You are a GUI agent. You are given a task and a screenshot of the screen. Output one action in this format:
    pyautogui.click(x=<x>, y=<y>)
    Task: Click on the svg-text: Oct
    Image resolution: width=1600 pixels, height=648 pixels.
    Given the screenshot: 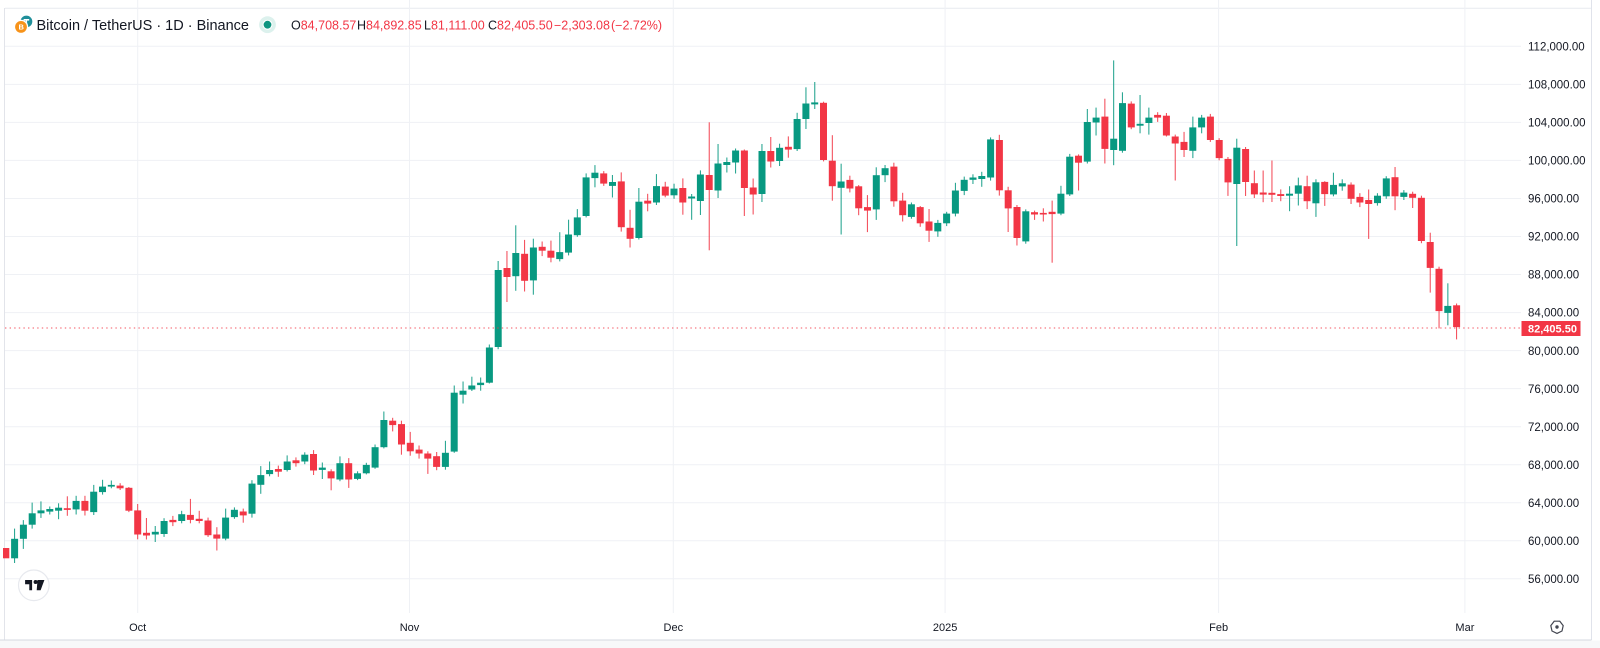 What is the action you would take?
    pyautogui.click(x=137, y=628)
    